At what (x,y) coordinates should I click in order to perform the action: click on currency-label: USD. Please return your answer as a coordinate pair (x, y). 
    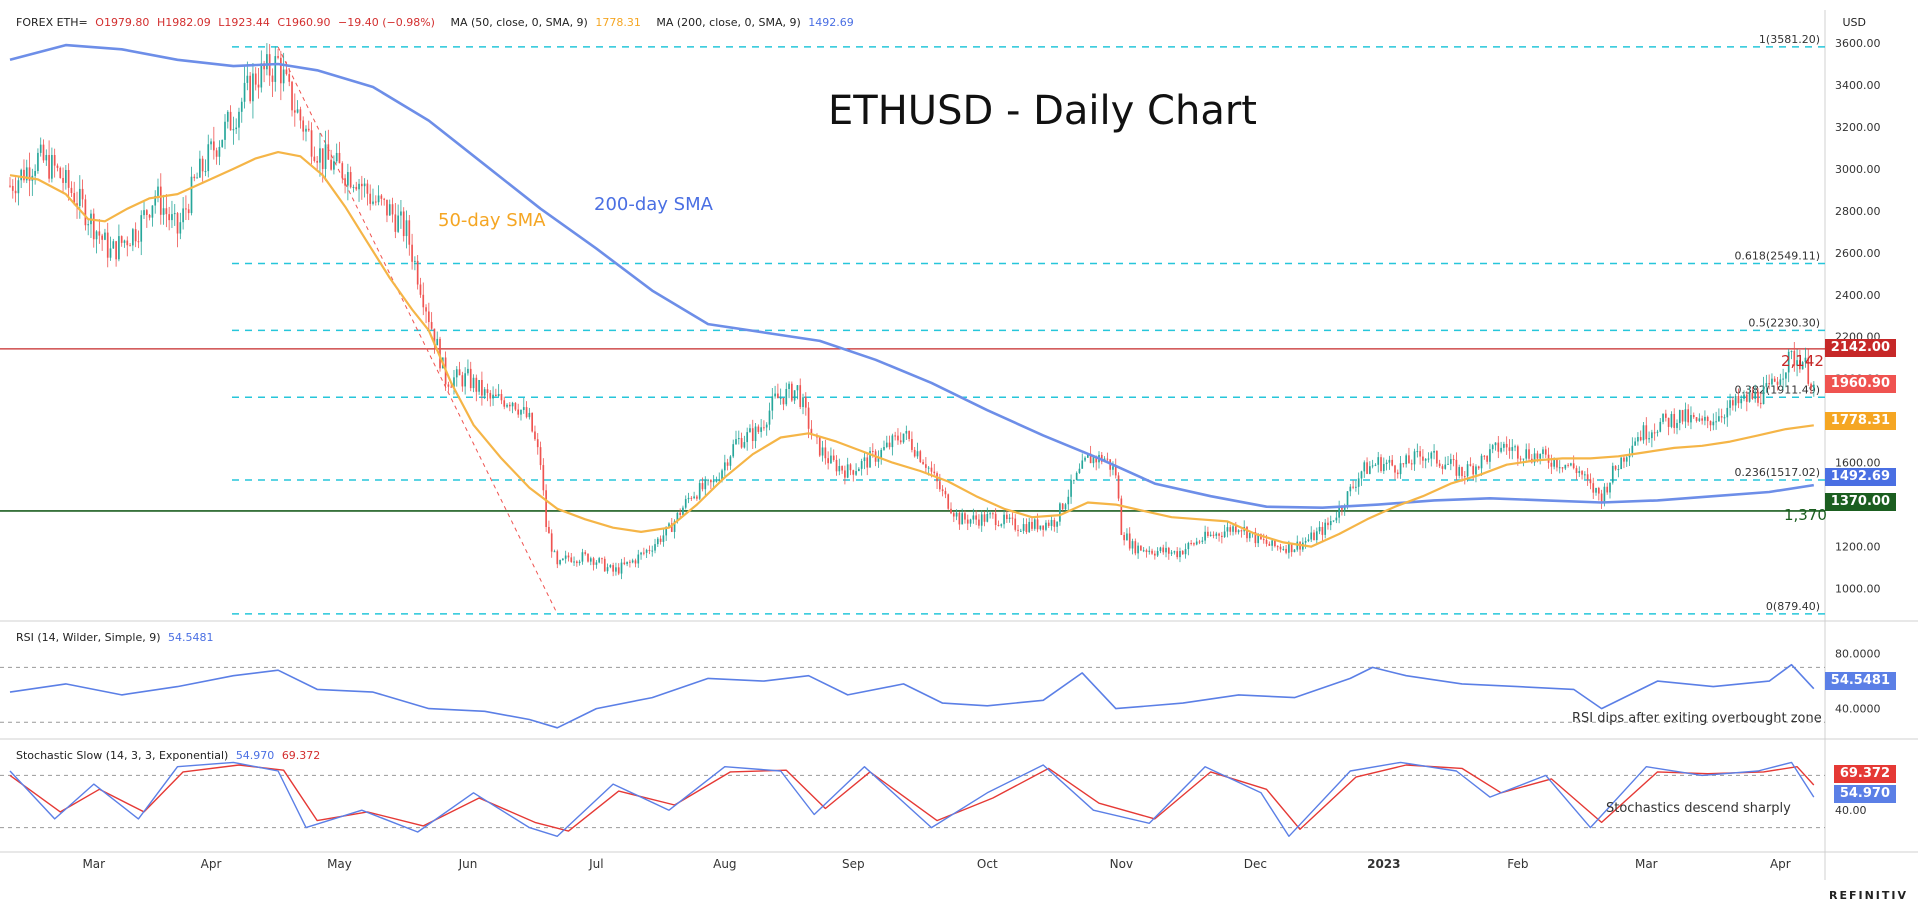
    Looking at the image, I should click on (1854, 22).